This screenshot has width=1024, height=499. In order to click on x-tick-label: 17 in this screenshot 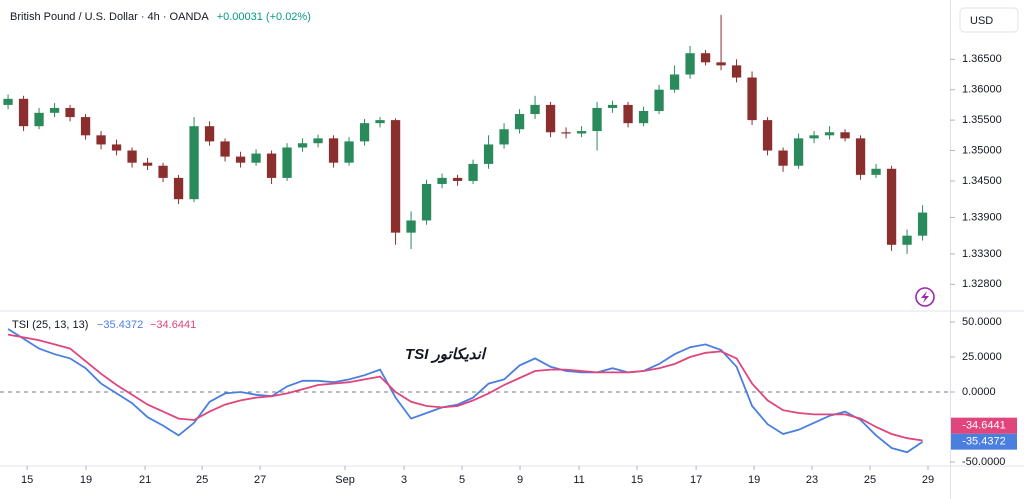, I will do `click(696, 480)`.